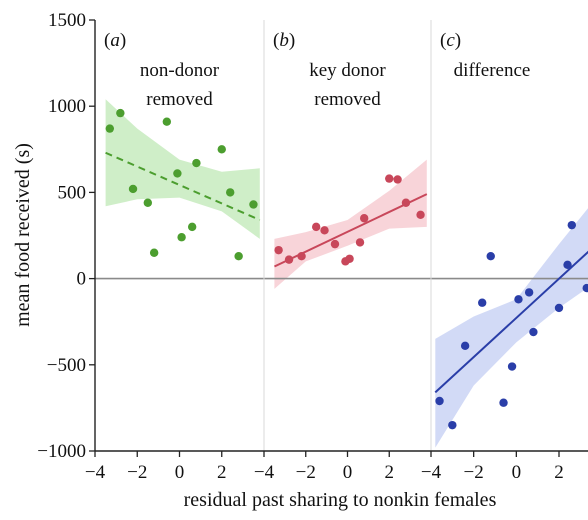 The image size is (588, 520). Describe the element at coordinates (474, 472) in the screenshot. I see `x-tick-label-3-2: −2` at that location.